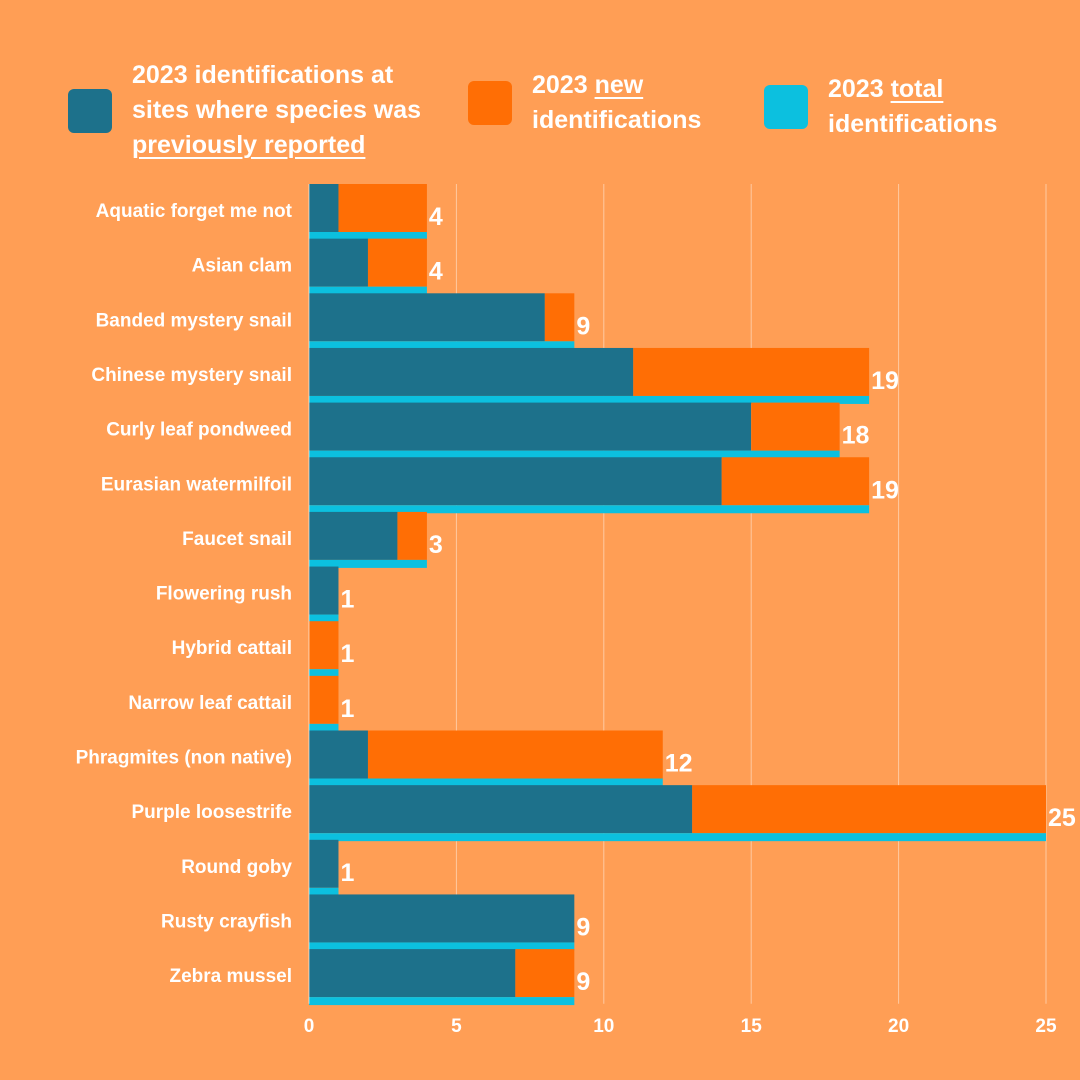  Describe the element at coordinates (679, 764) in the screenshot. I see `data-label: 12` at that location.